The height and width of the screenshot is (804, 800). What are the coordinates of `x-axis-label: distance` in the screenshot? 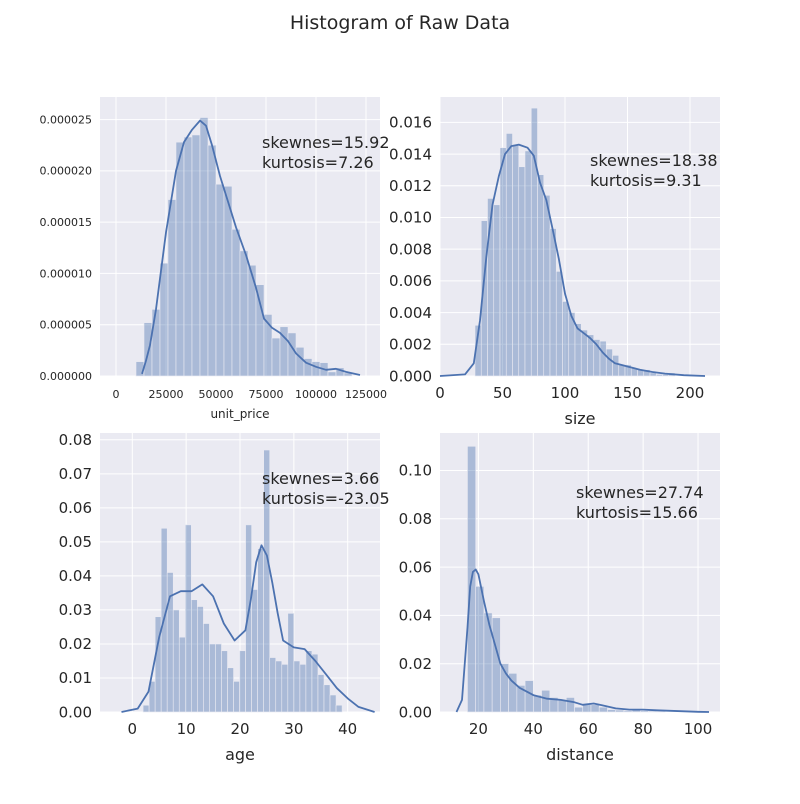 It's located at (580, 754).